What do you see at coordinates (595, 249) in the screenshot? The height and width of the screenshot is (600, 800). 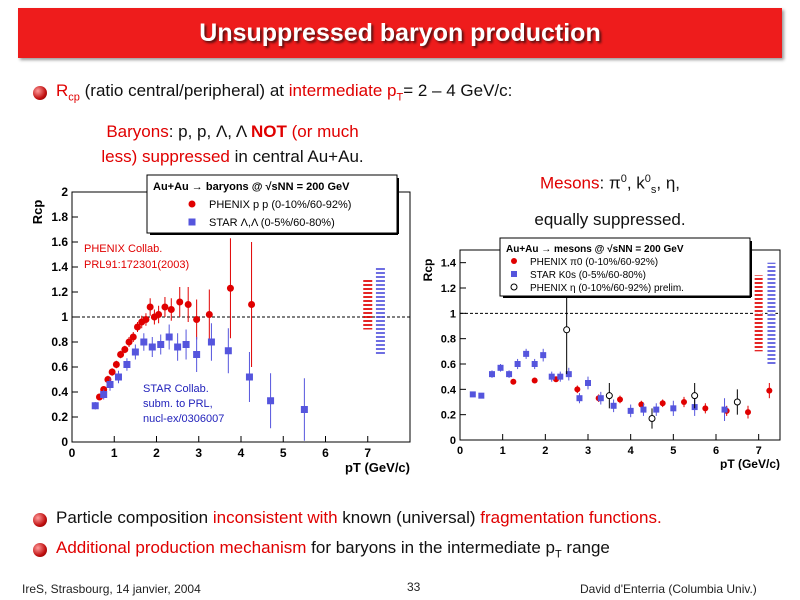 I see `legend-title: Au+Au → mesons @ √sNN = 200 GeV` at bounding box center [595, 249].